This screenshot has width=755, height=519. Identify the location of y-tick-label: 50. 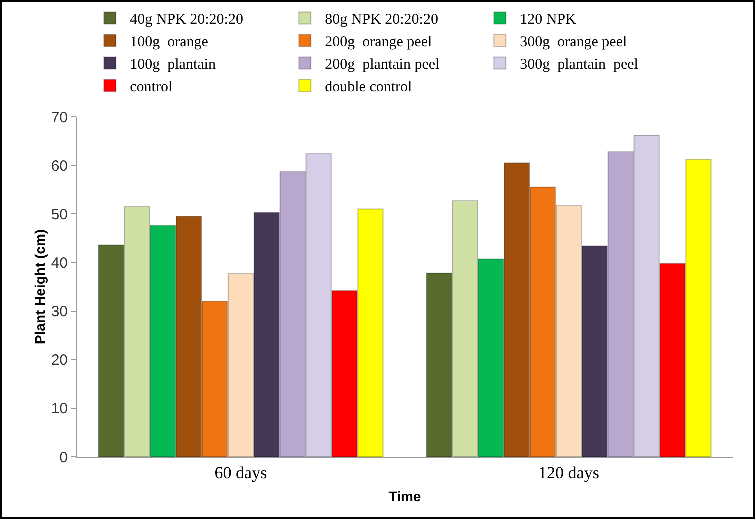
(59, 215).